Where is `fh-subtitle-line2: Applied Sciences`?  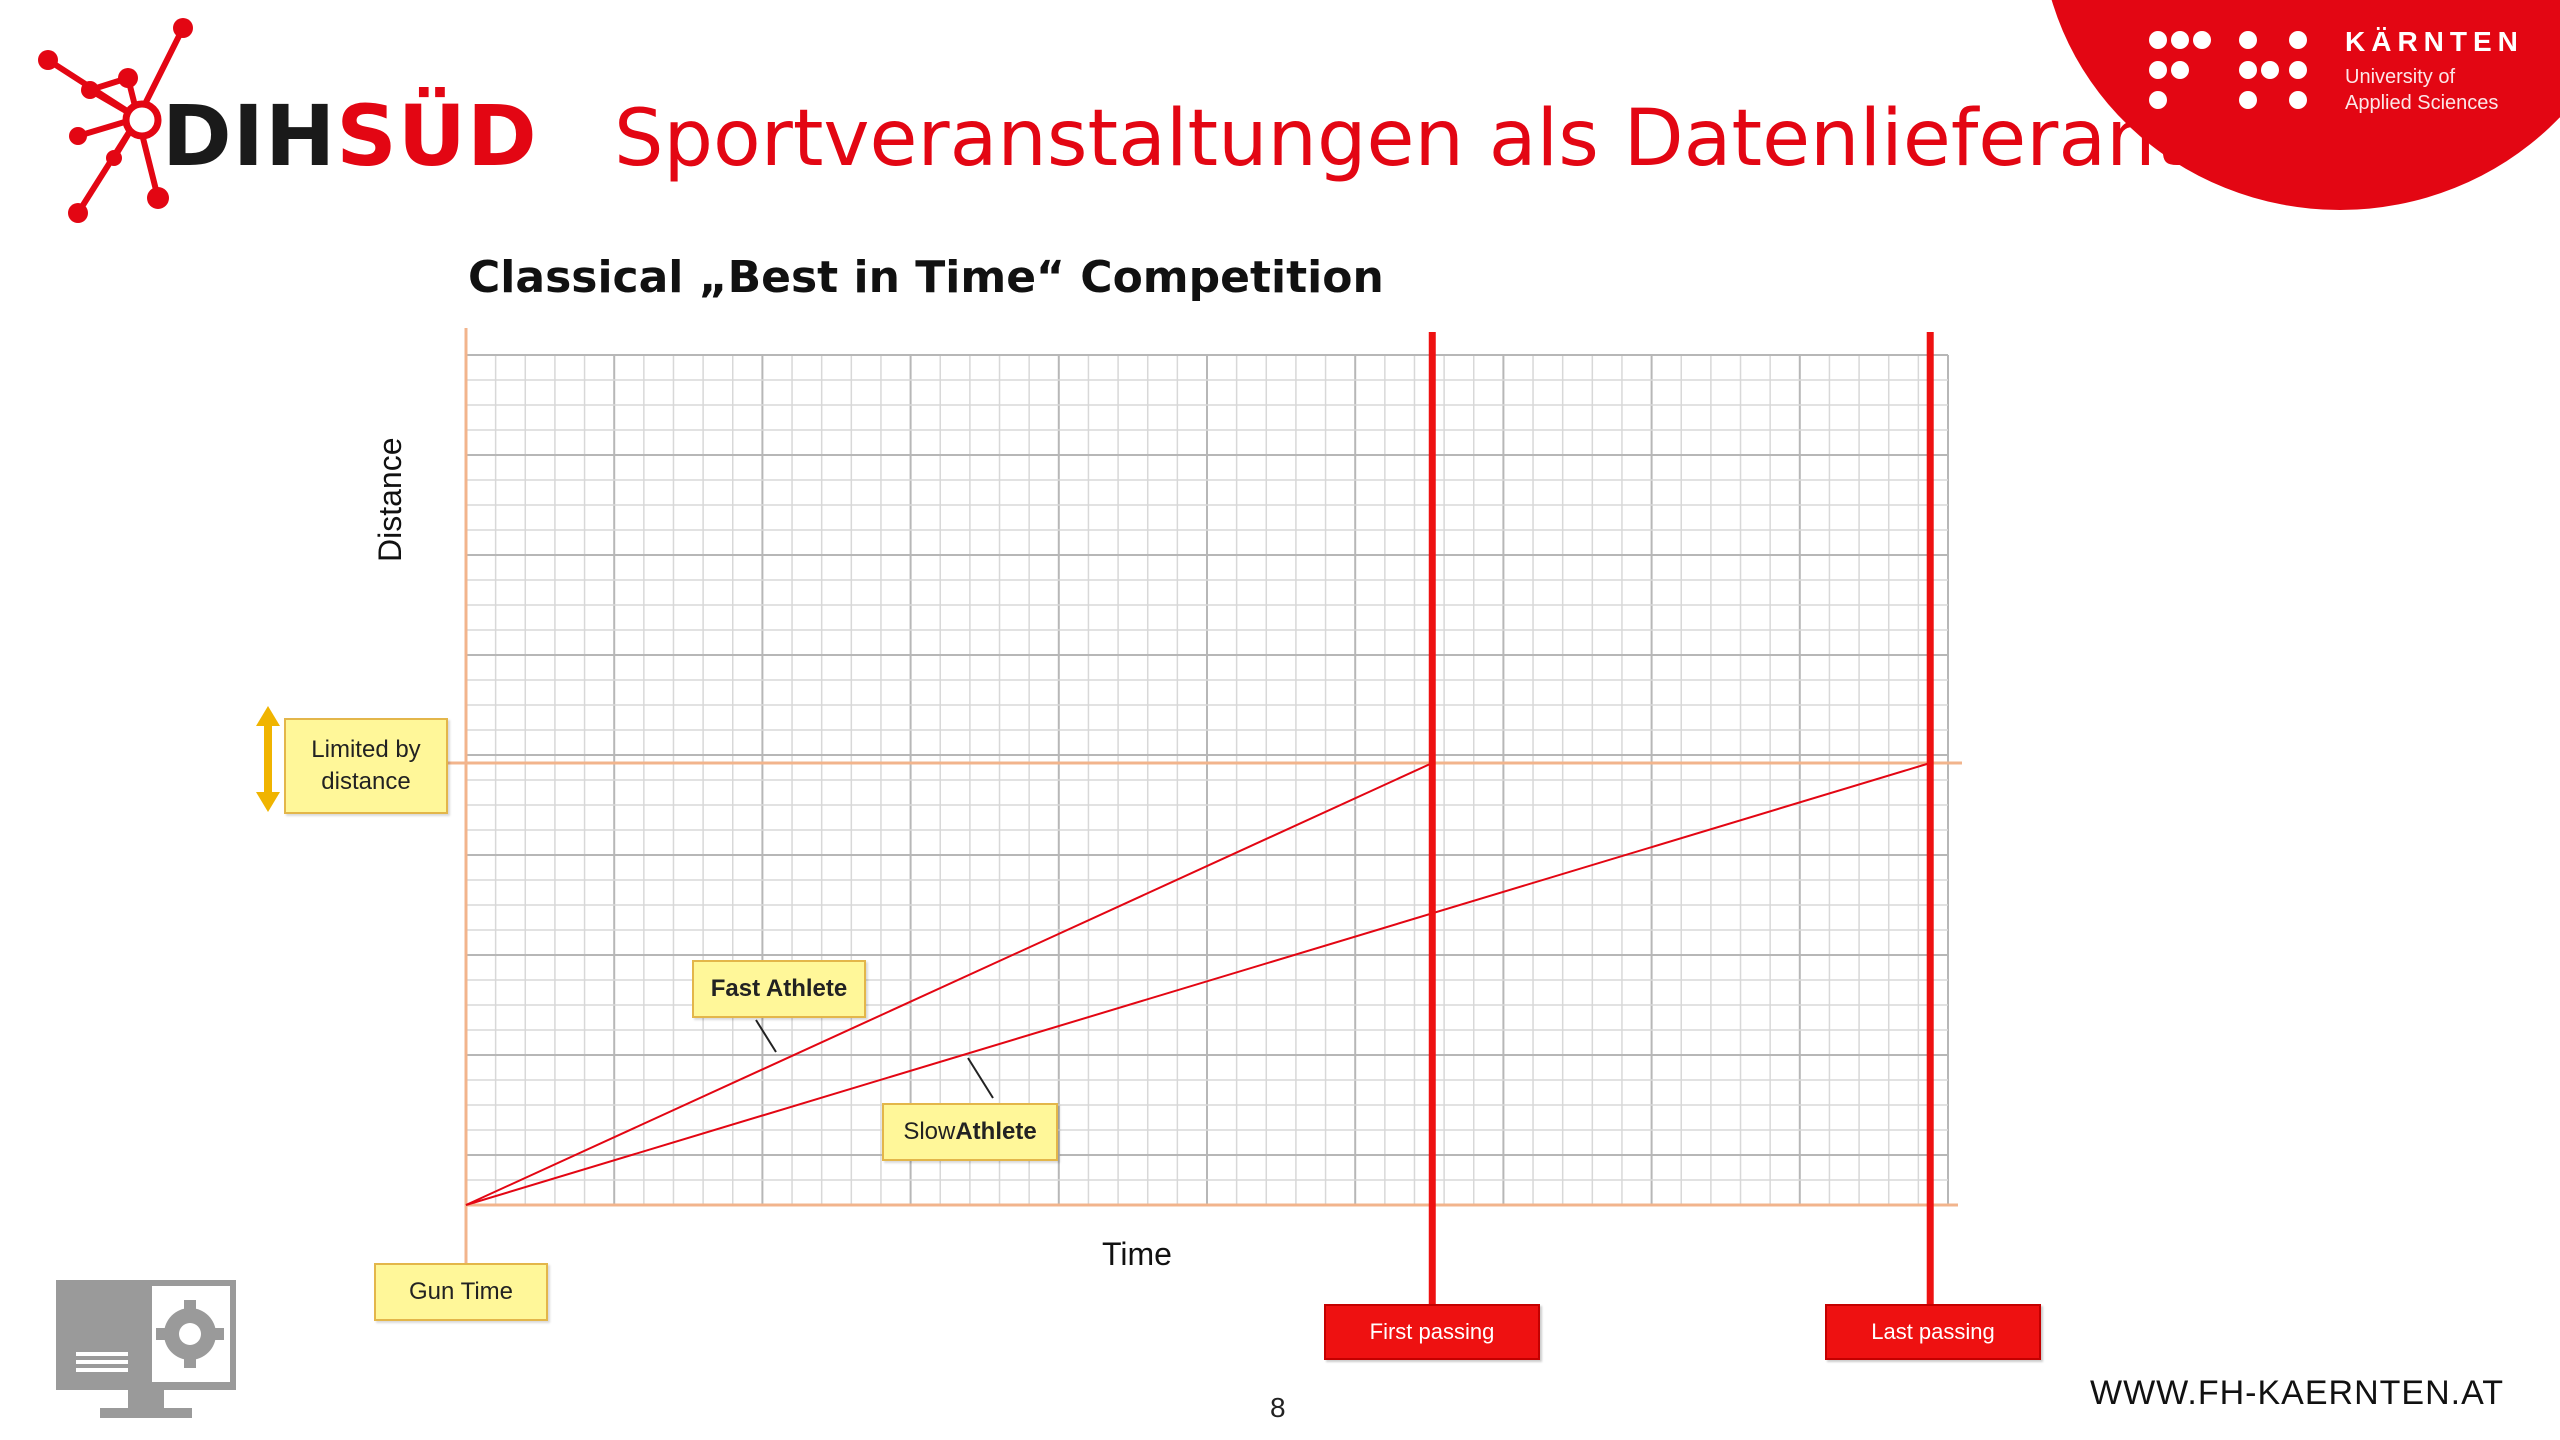 fh-subtitle-line2: Applied Sciences is located at coordinates (2422, 103).